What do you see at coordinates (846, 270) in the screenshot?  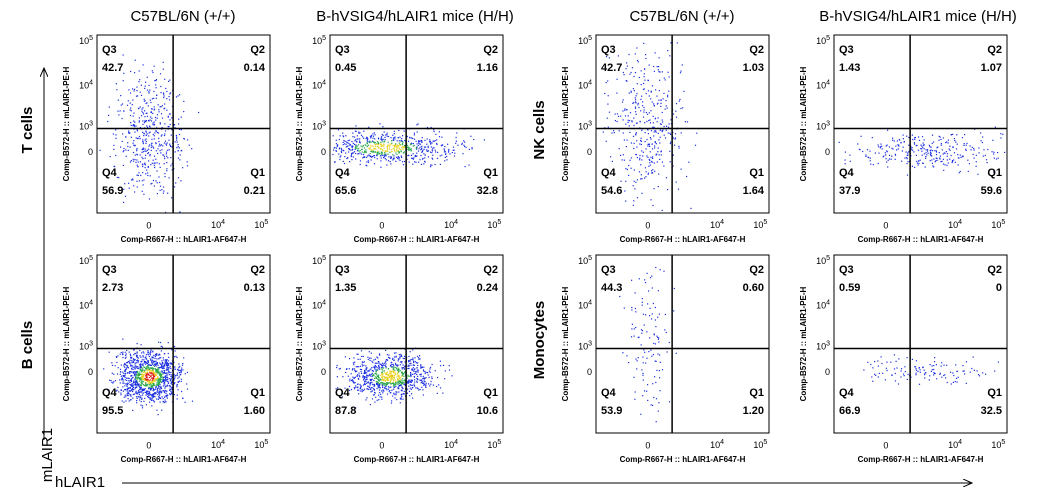 I see `quadrant-name: Q3` at bounding box center [846, 270].